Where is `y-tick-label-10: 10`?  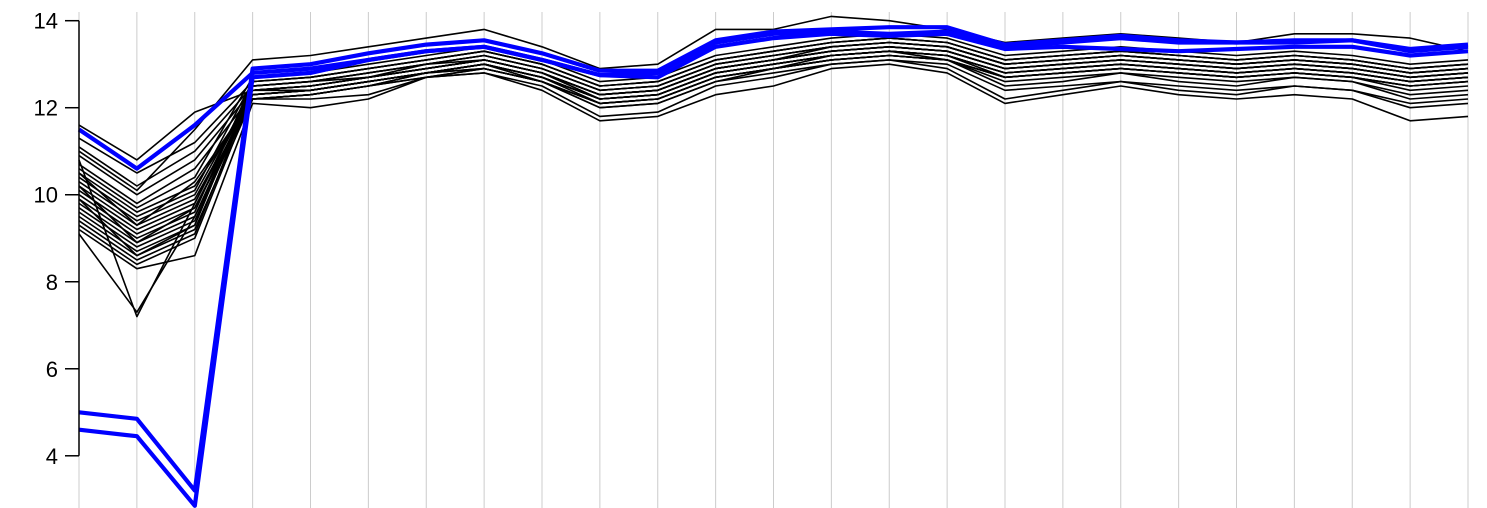 y-tick-label-10: 10 is located at coordinates (46, 195).